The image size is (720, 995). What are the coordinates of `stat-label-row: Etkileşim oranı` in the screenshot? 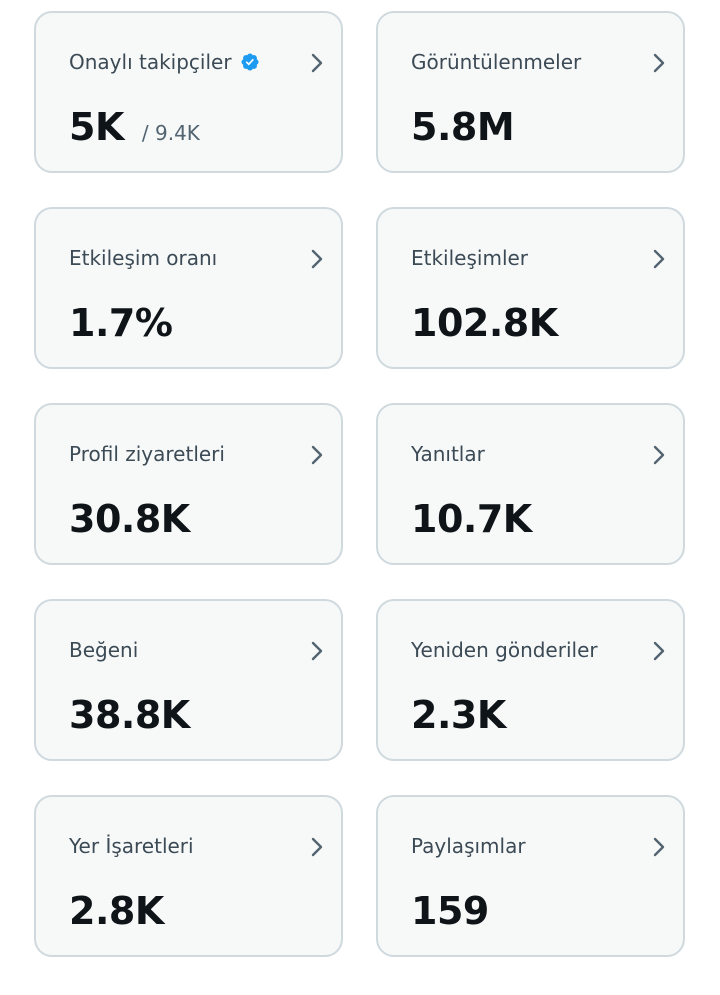 It's located at (143, 258).